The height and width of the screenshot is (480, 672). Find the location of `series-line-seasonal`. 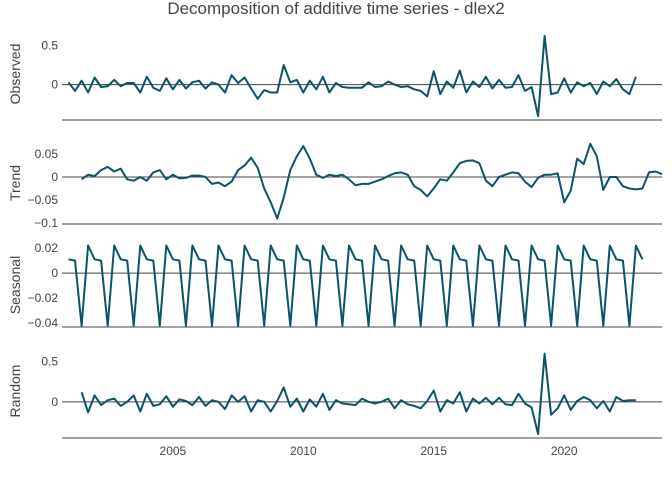

series-line-seasonal is located at coordinates (356, 285).